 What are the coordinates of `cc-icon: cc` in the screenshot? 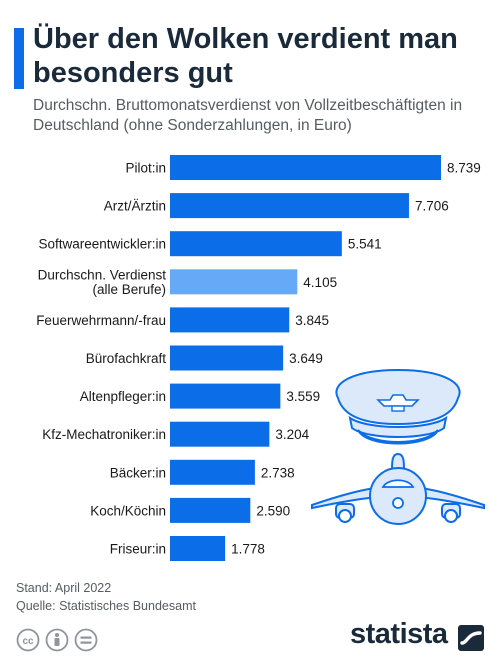 It's located at (28, 640).